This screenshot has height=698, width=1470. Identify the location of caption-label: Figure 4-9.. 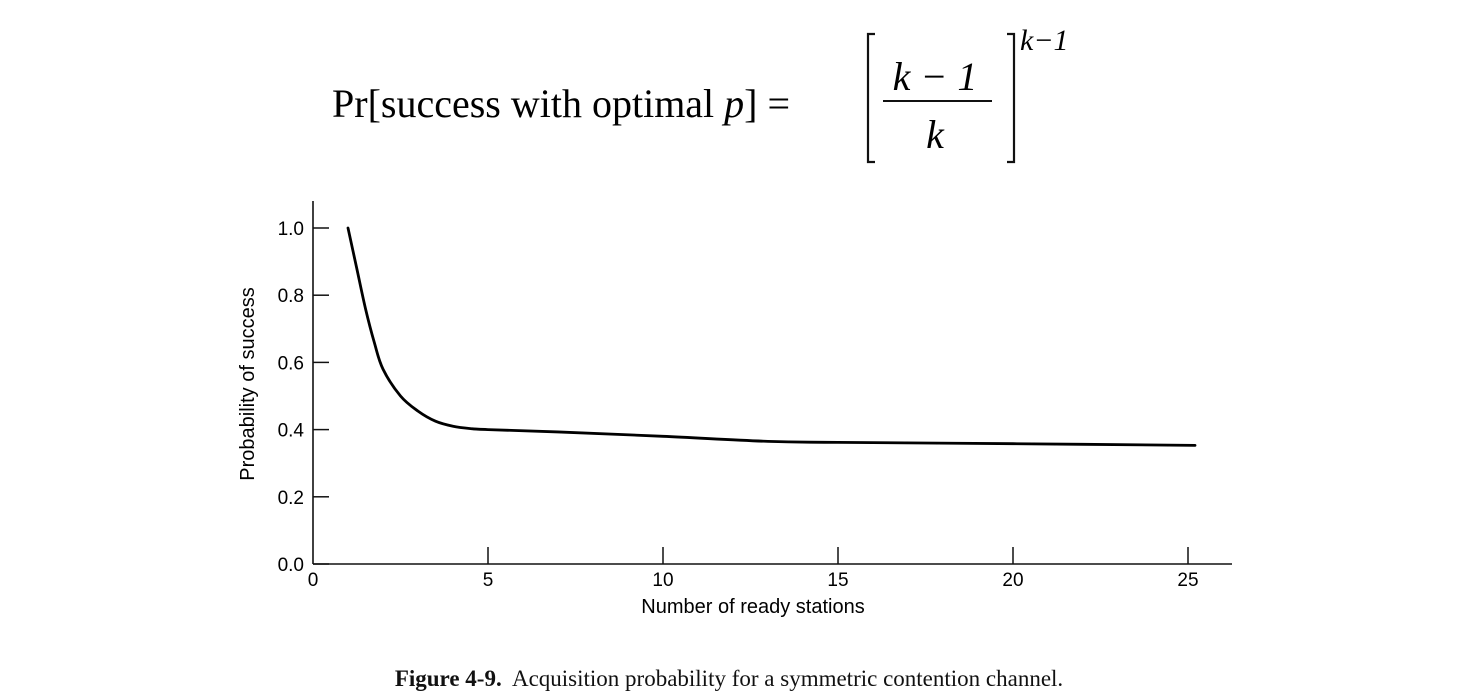
(448, 678).